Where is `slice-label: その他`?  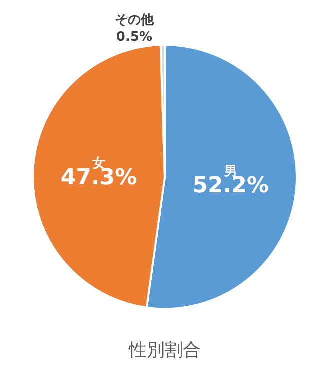 slice-label: その他 is located at coordinates (134, 20).